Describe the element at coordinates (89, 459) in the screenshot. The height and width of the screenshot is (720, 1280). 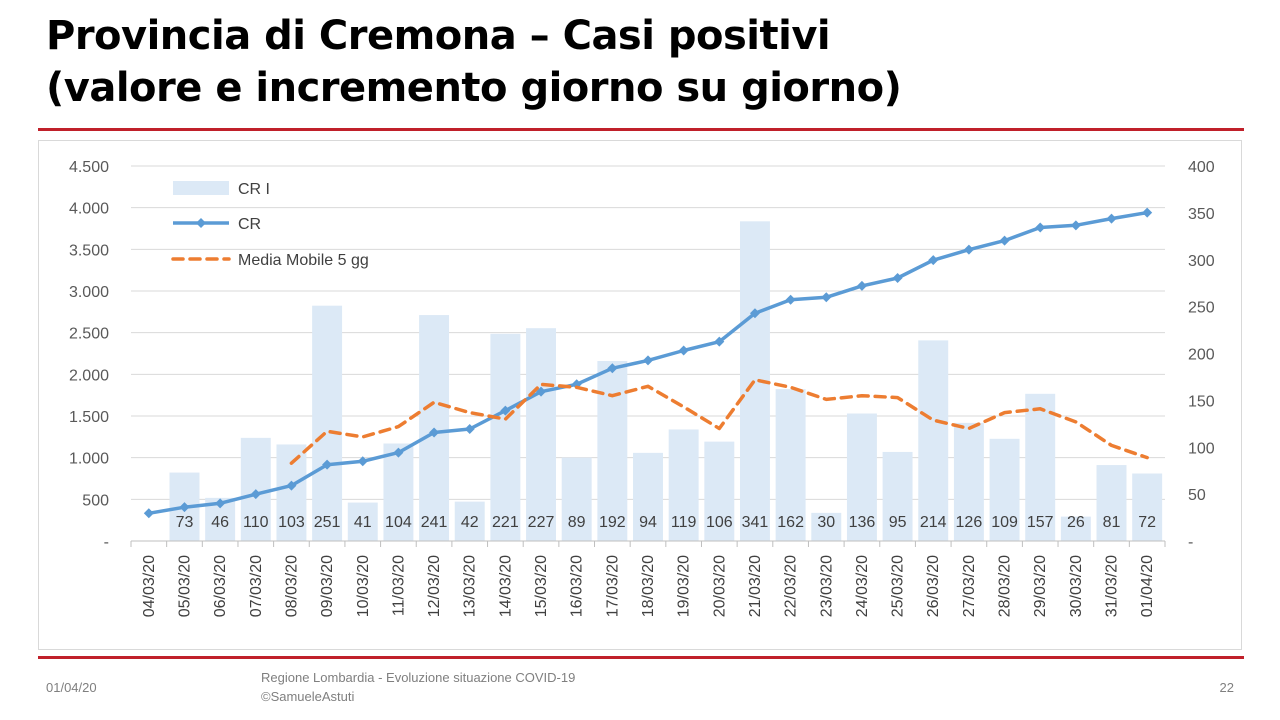
I see `left-axis-tick-label: 1.000` at that location.